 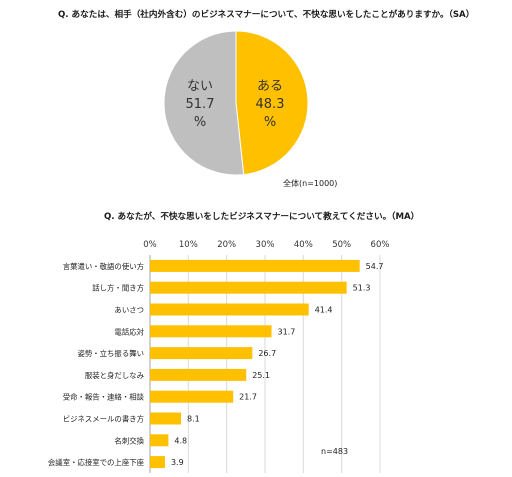 I want to click on category-label: 言葉遣い・敬語の使い方, so click(x=103, y=266).